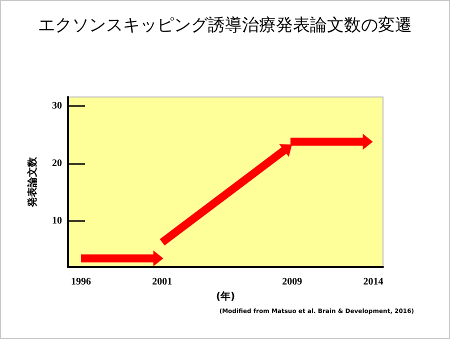 The image size is (450, 339). What do you see at coordinates (32, 182) in the screenshot?
I see `y-axis-title: 発表論文数` at bounding box center [32, 182].